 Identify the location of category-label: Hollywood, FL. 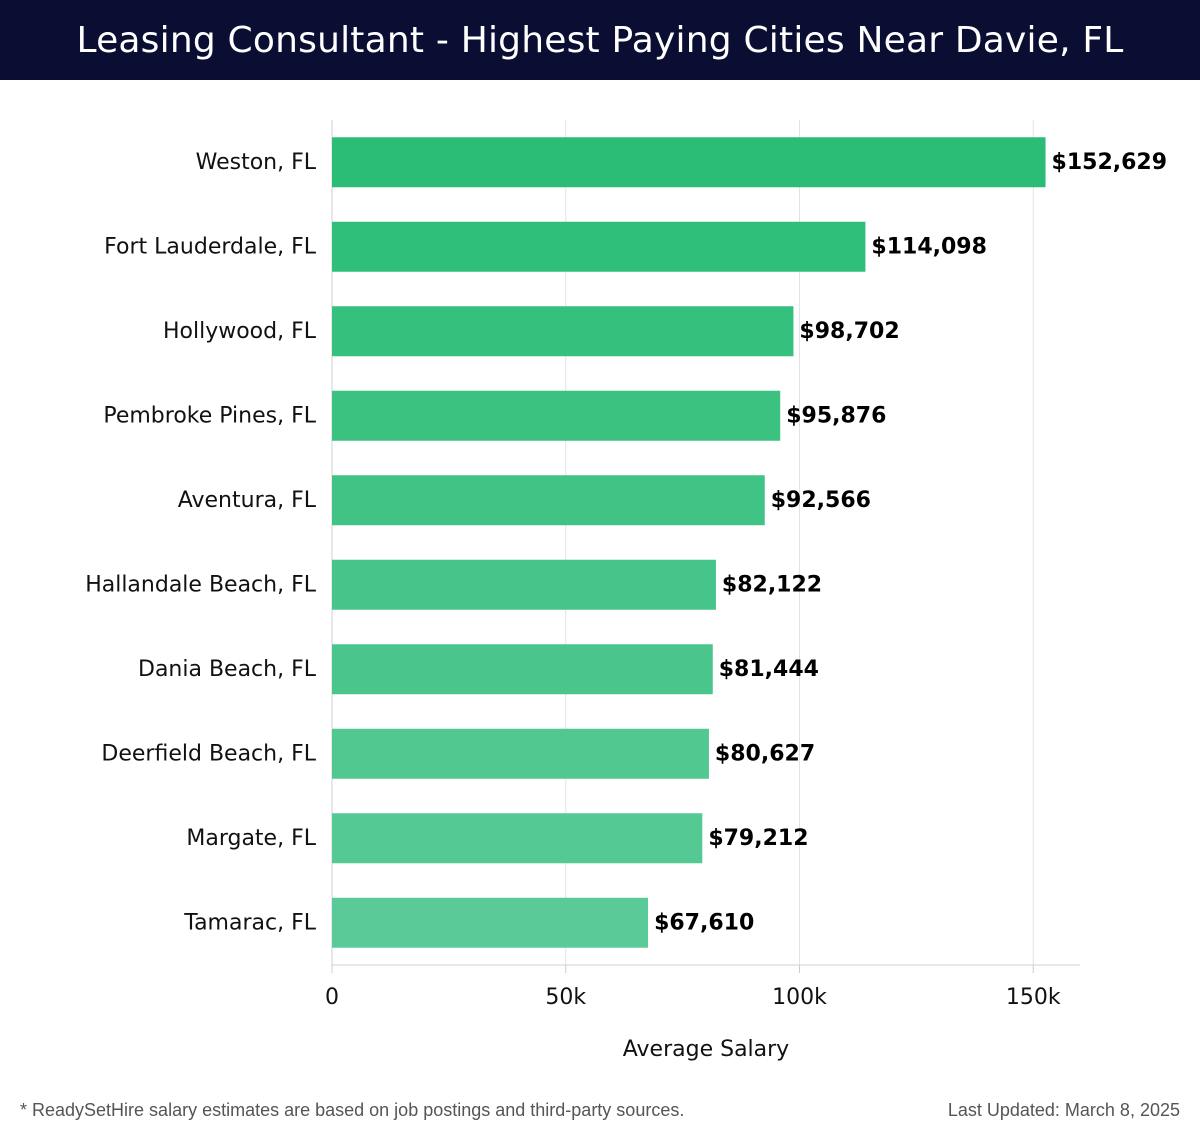
(240, 331).